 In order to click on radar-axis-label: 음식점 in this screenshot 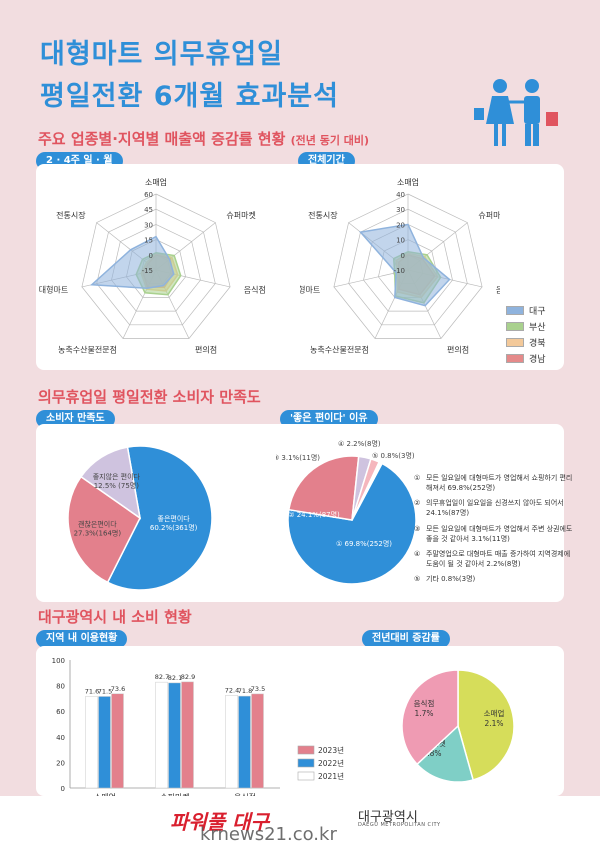, I will do `click(255, 290)`.